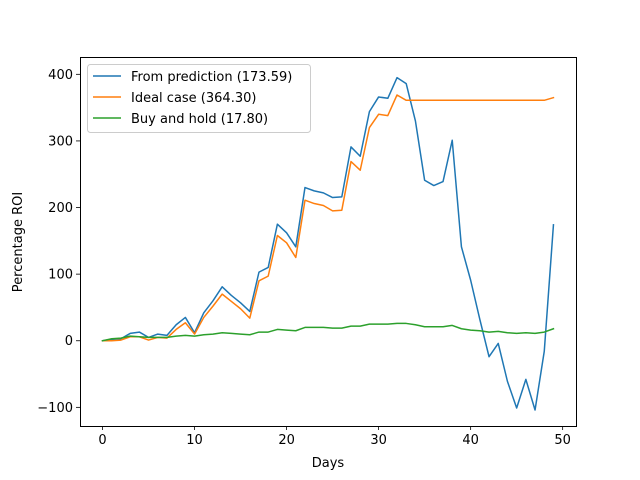 Image resolution: width=640 pixels, height=480 pixels. I want to click on x-tick-label: 30, so click(378, 440).